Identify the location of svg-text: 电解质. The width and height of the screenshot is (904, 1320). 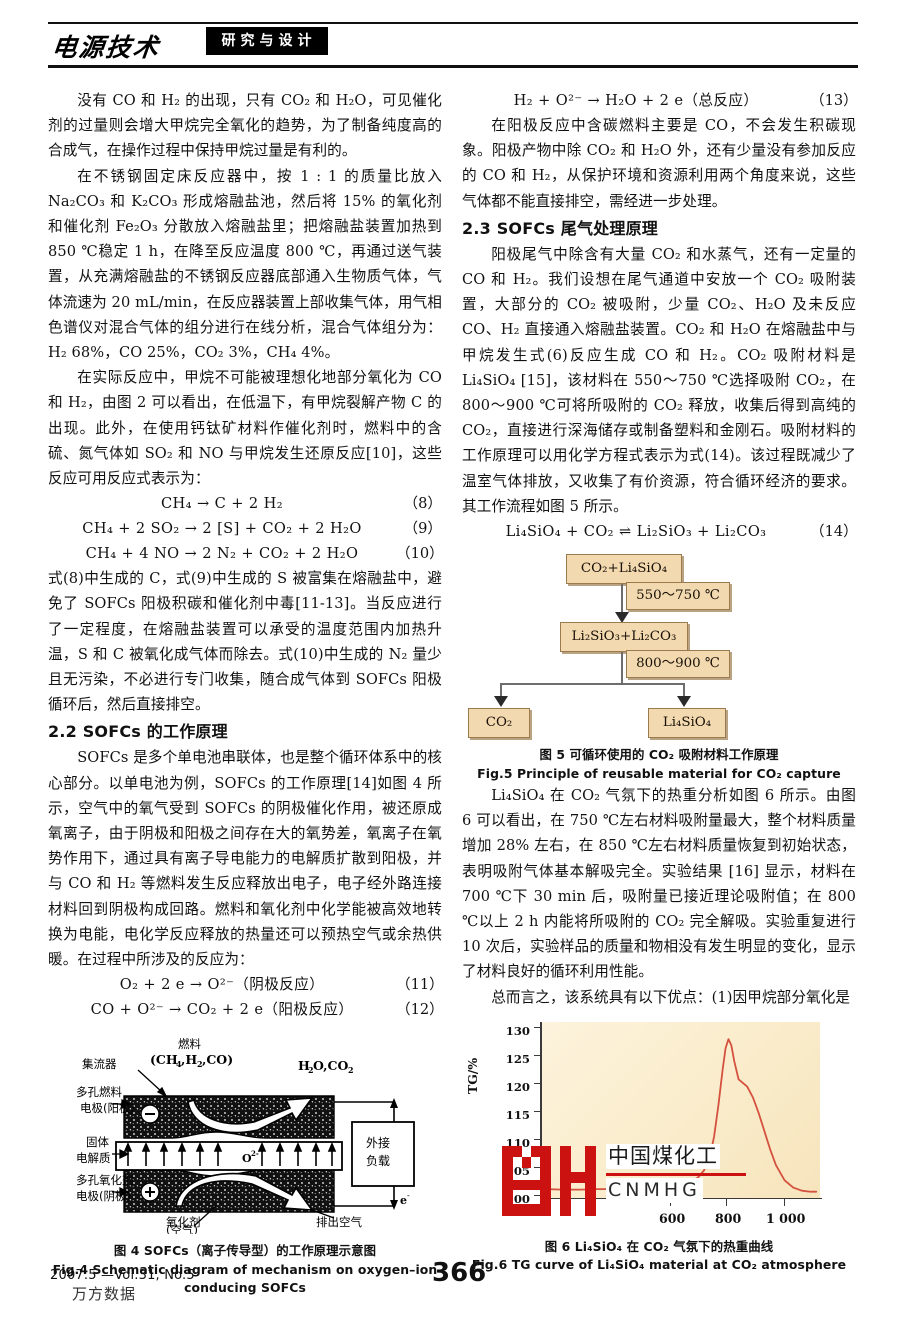
(93, 1158).